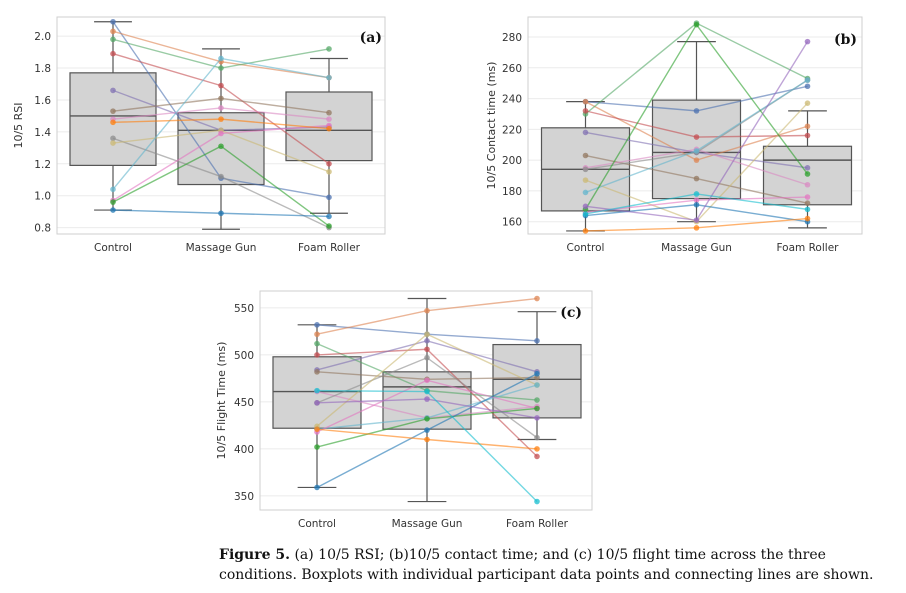 The height and width of the screenshot is (593, 906). I want to click on panel-label: (a), so click(371, 38).